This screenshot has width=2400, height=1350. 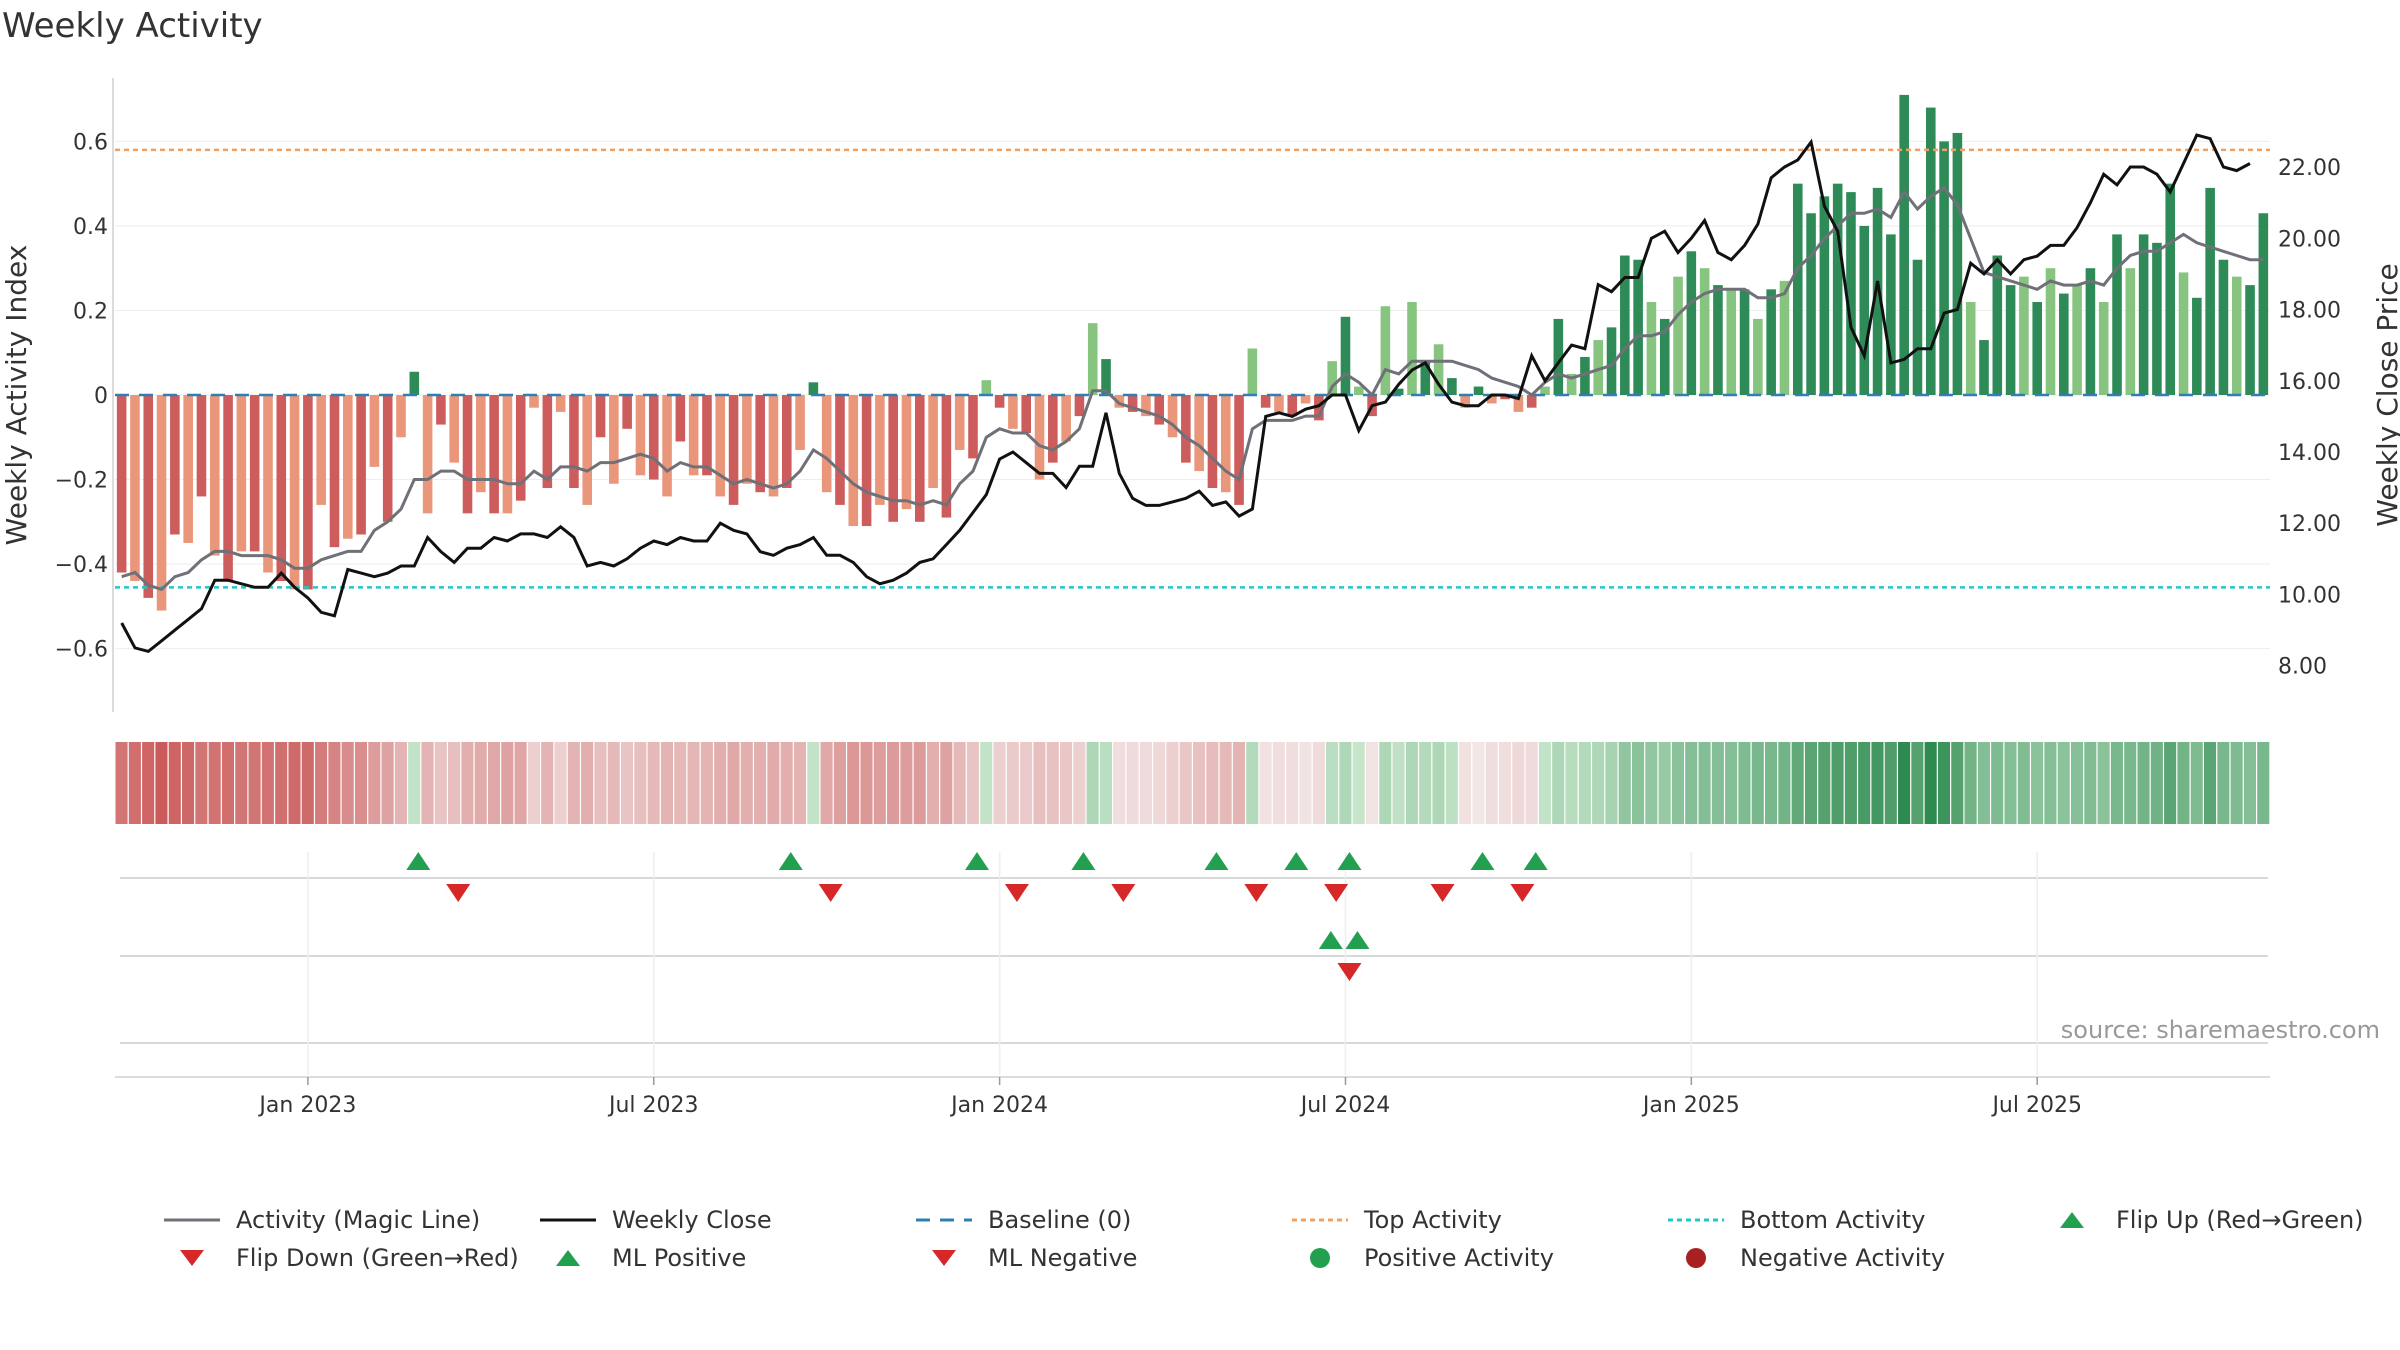 I want to click on legend-item: Flip Up (Red→Green), so click(x=2202, y=1220).